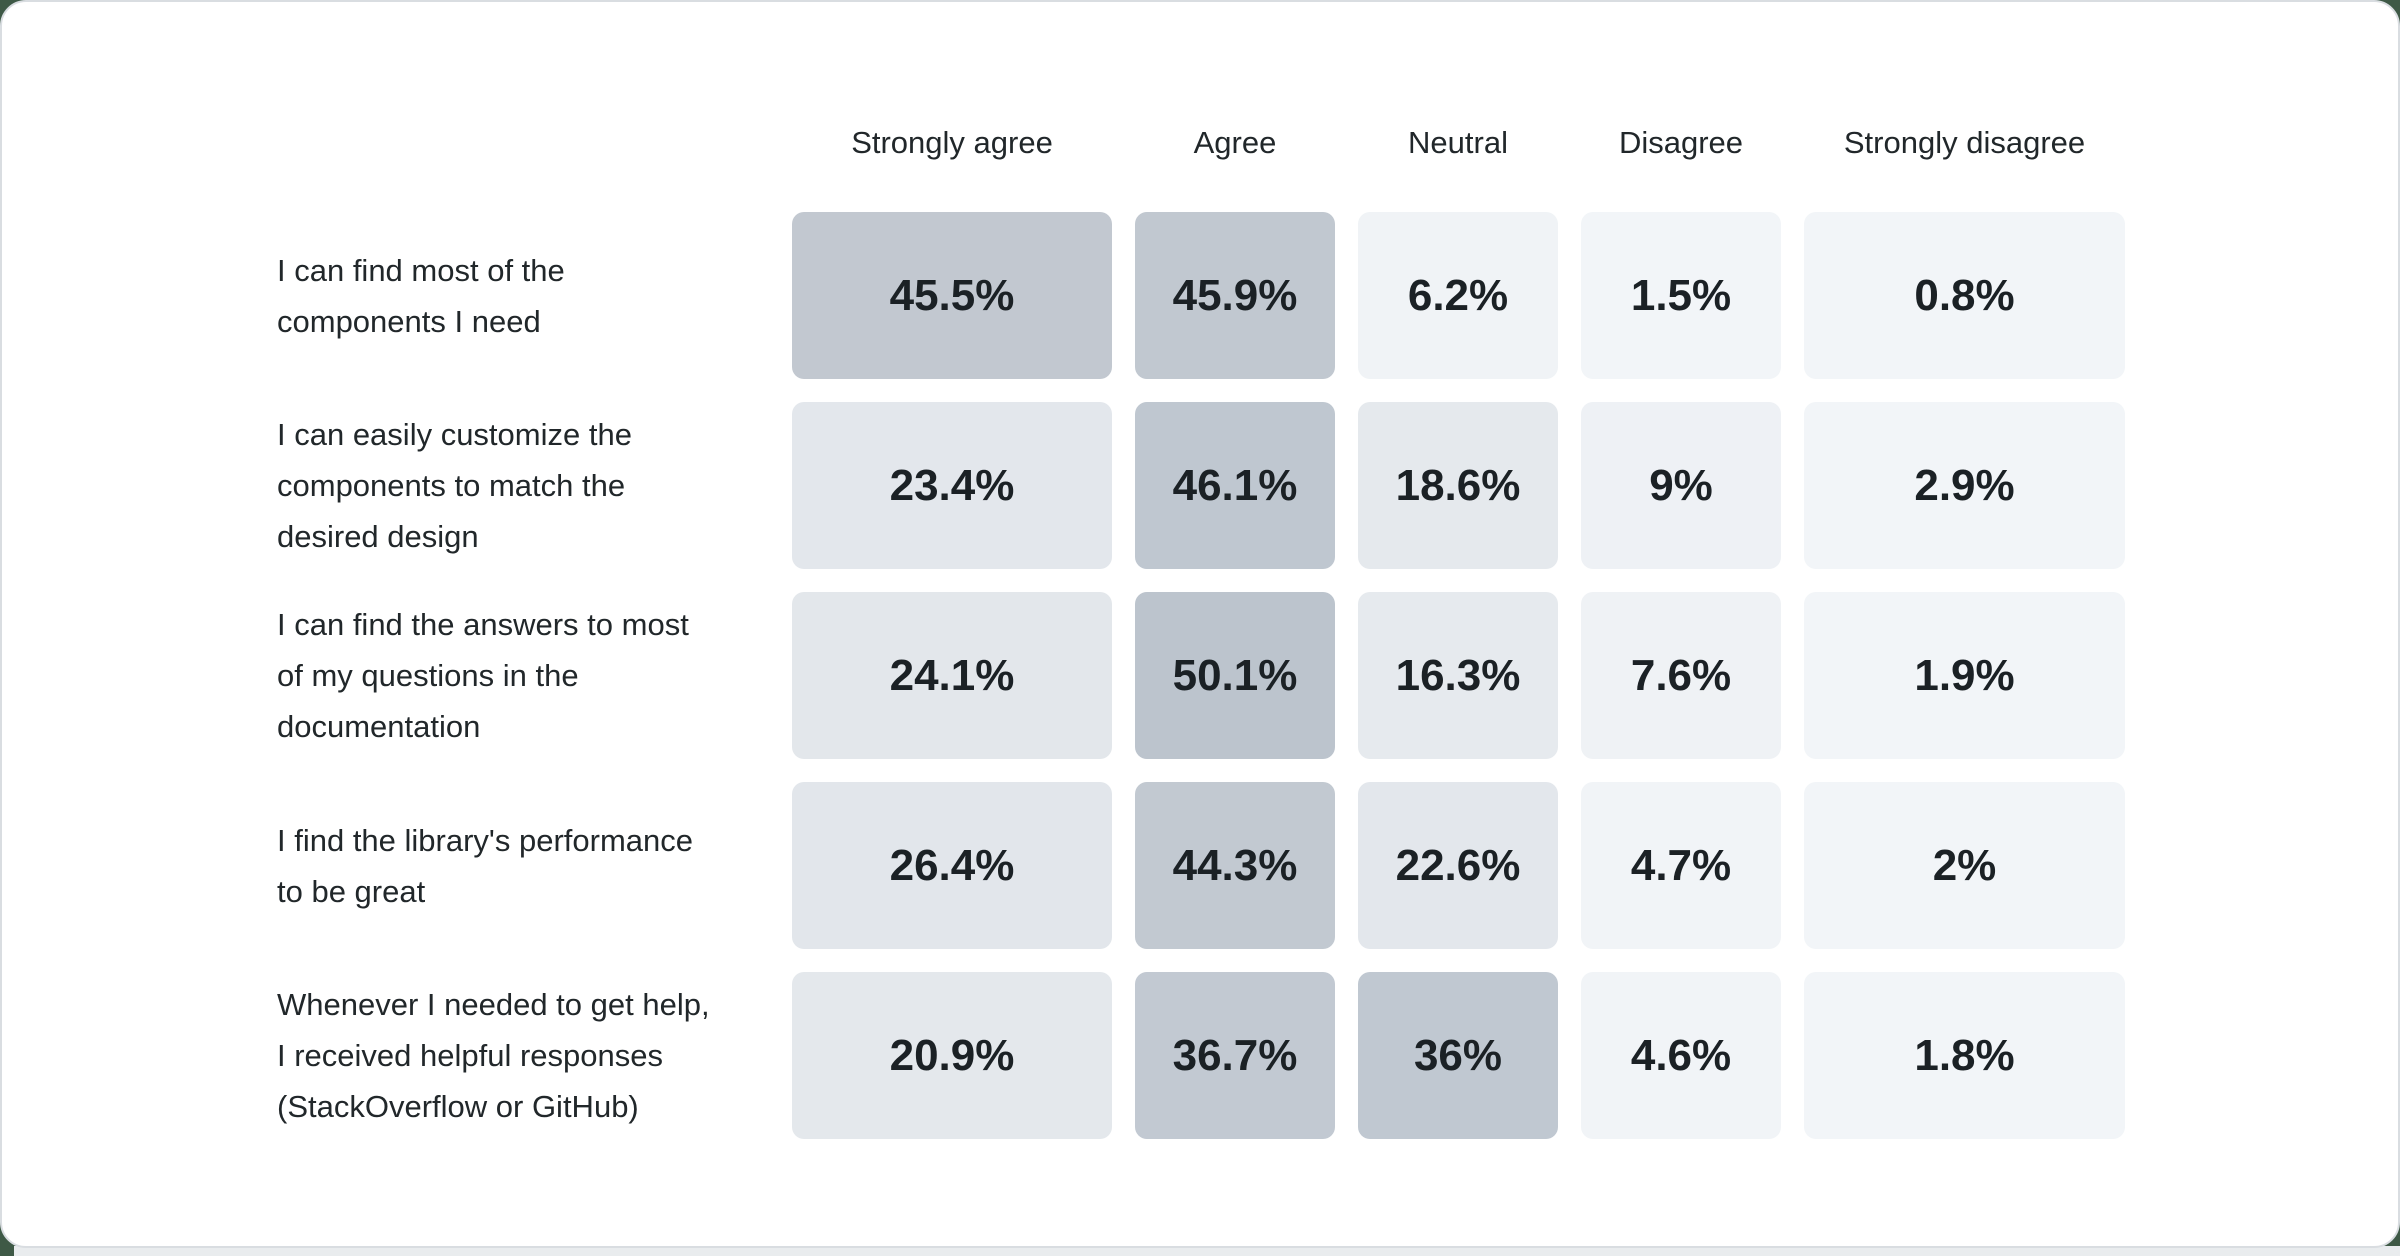  What do you see at coordinates (1964, 485) in the screenshot?
I see `heatmap-cell: 2.9%` at bounding box center [1964, 485].